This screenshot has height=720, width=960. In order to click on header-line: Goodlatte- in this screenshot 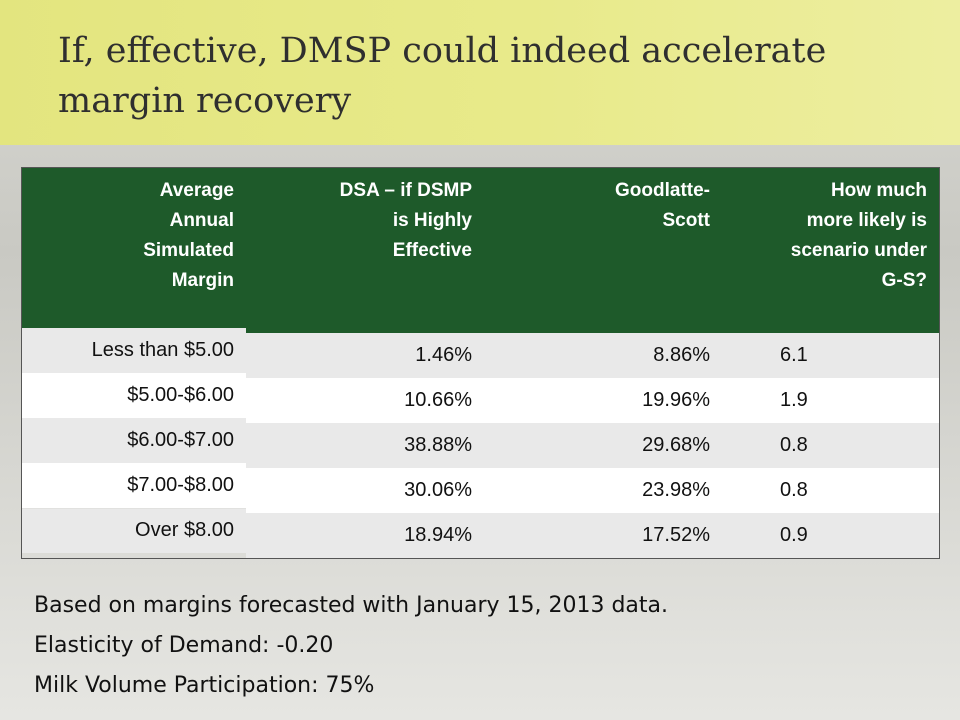, I will do `click(662, 190)`.